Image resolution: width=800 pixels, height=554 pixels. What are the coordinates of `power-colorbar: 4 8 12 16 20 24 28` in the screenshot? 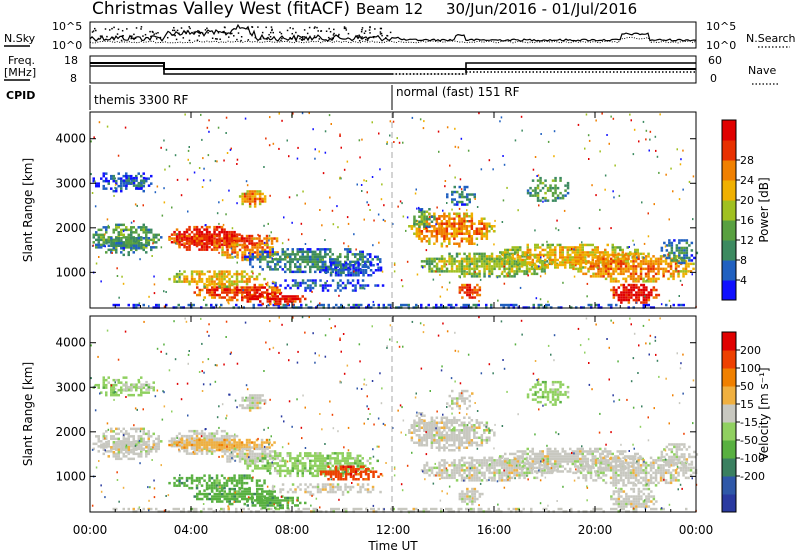 It's located at (737, 210).